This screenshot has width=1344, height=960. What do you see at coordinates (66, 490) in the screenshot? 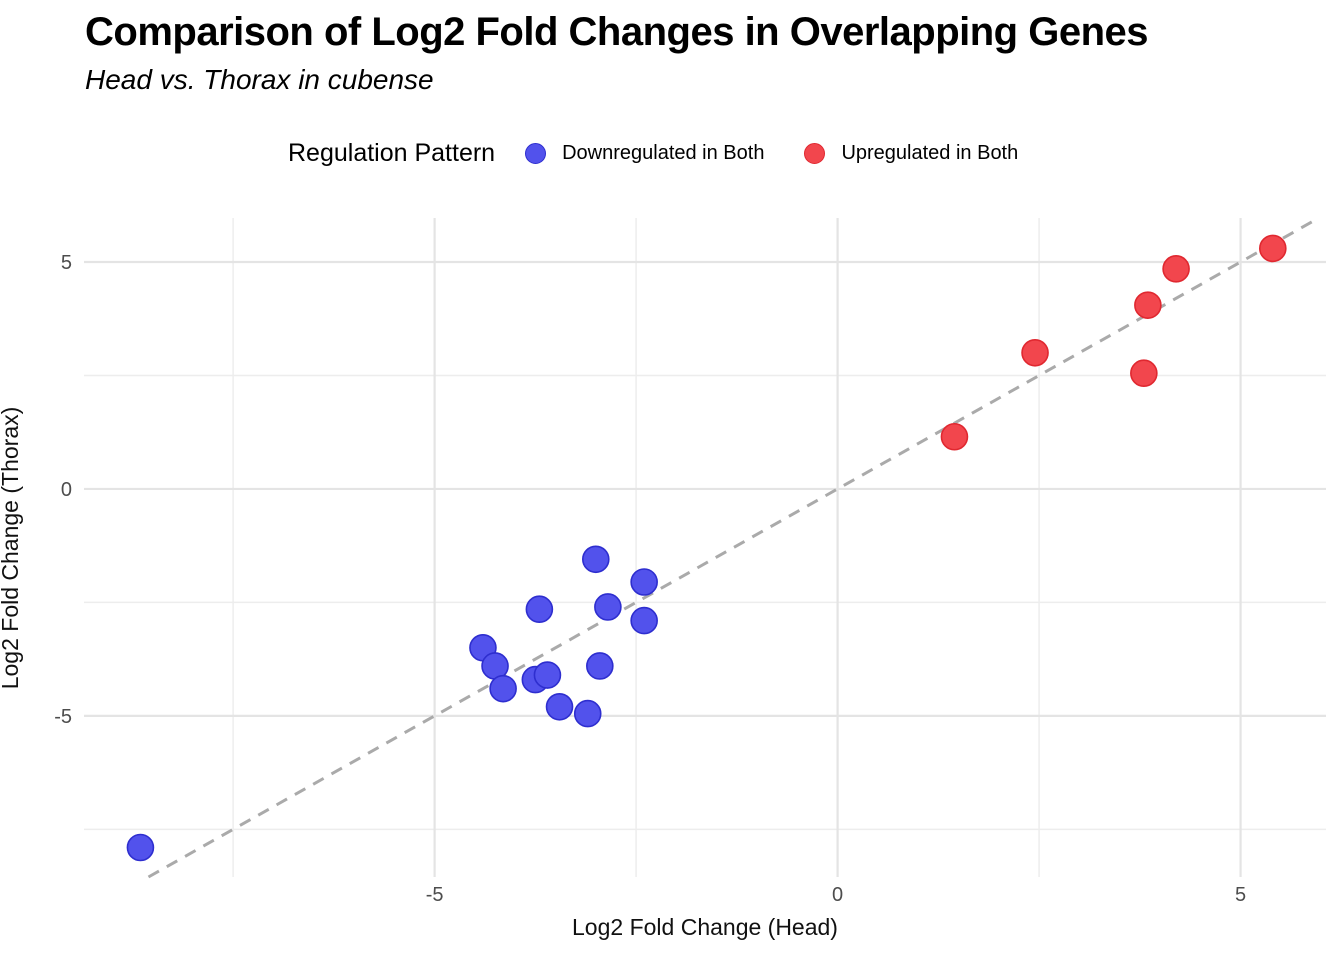
I see `y-tick-label: 0` at bounding box center [66, 490].